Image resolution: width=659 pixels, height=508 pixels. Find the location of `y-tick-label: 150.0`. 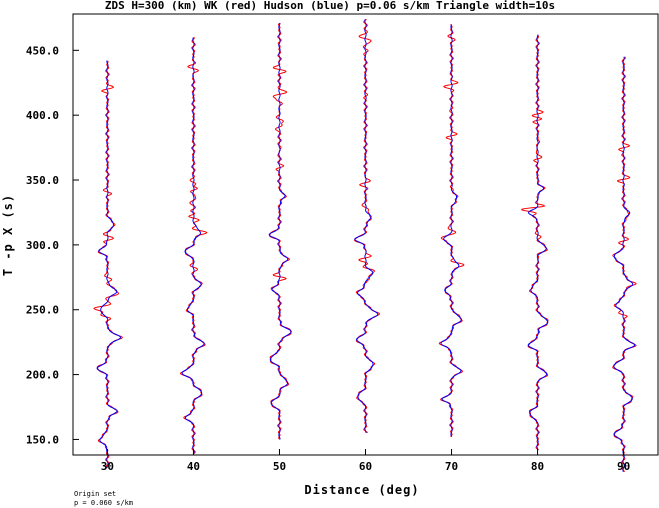

y-tick-label: 150.0 is located at coordinates (42, 439).